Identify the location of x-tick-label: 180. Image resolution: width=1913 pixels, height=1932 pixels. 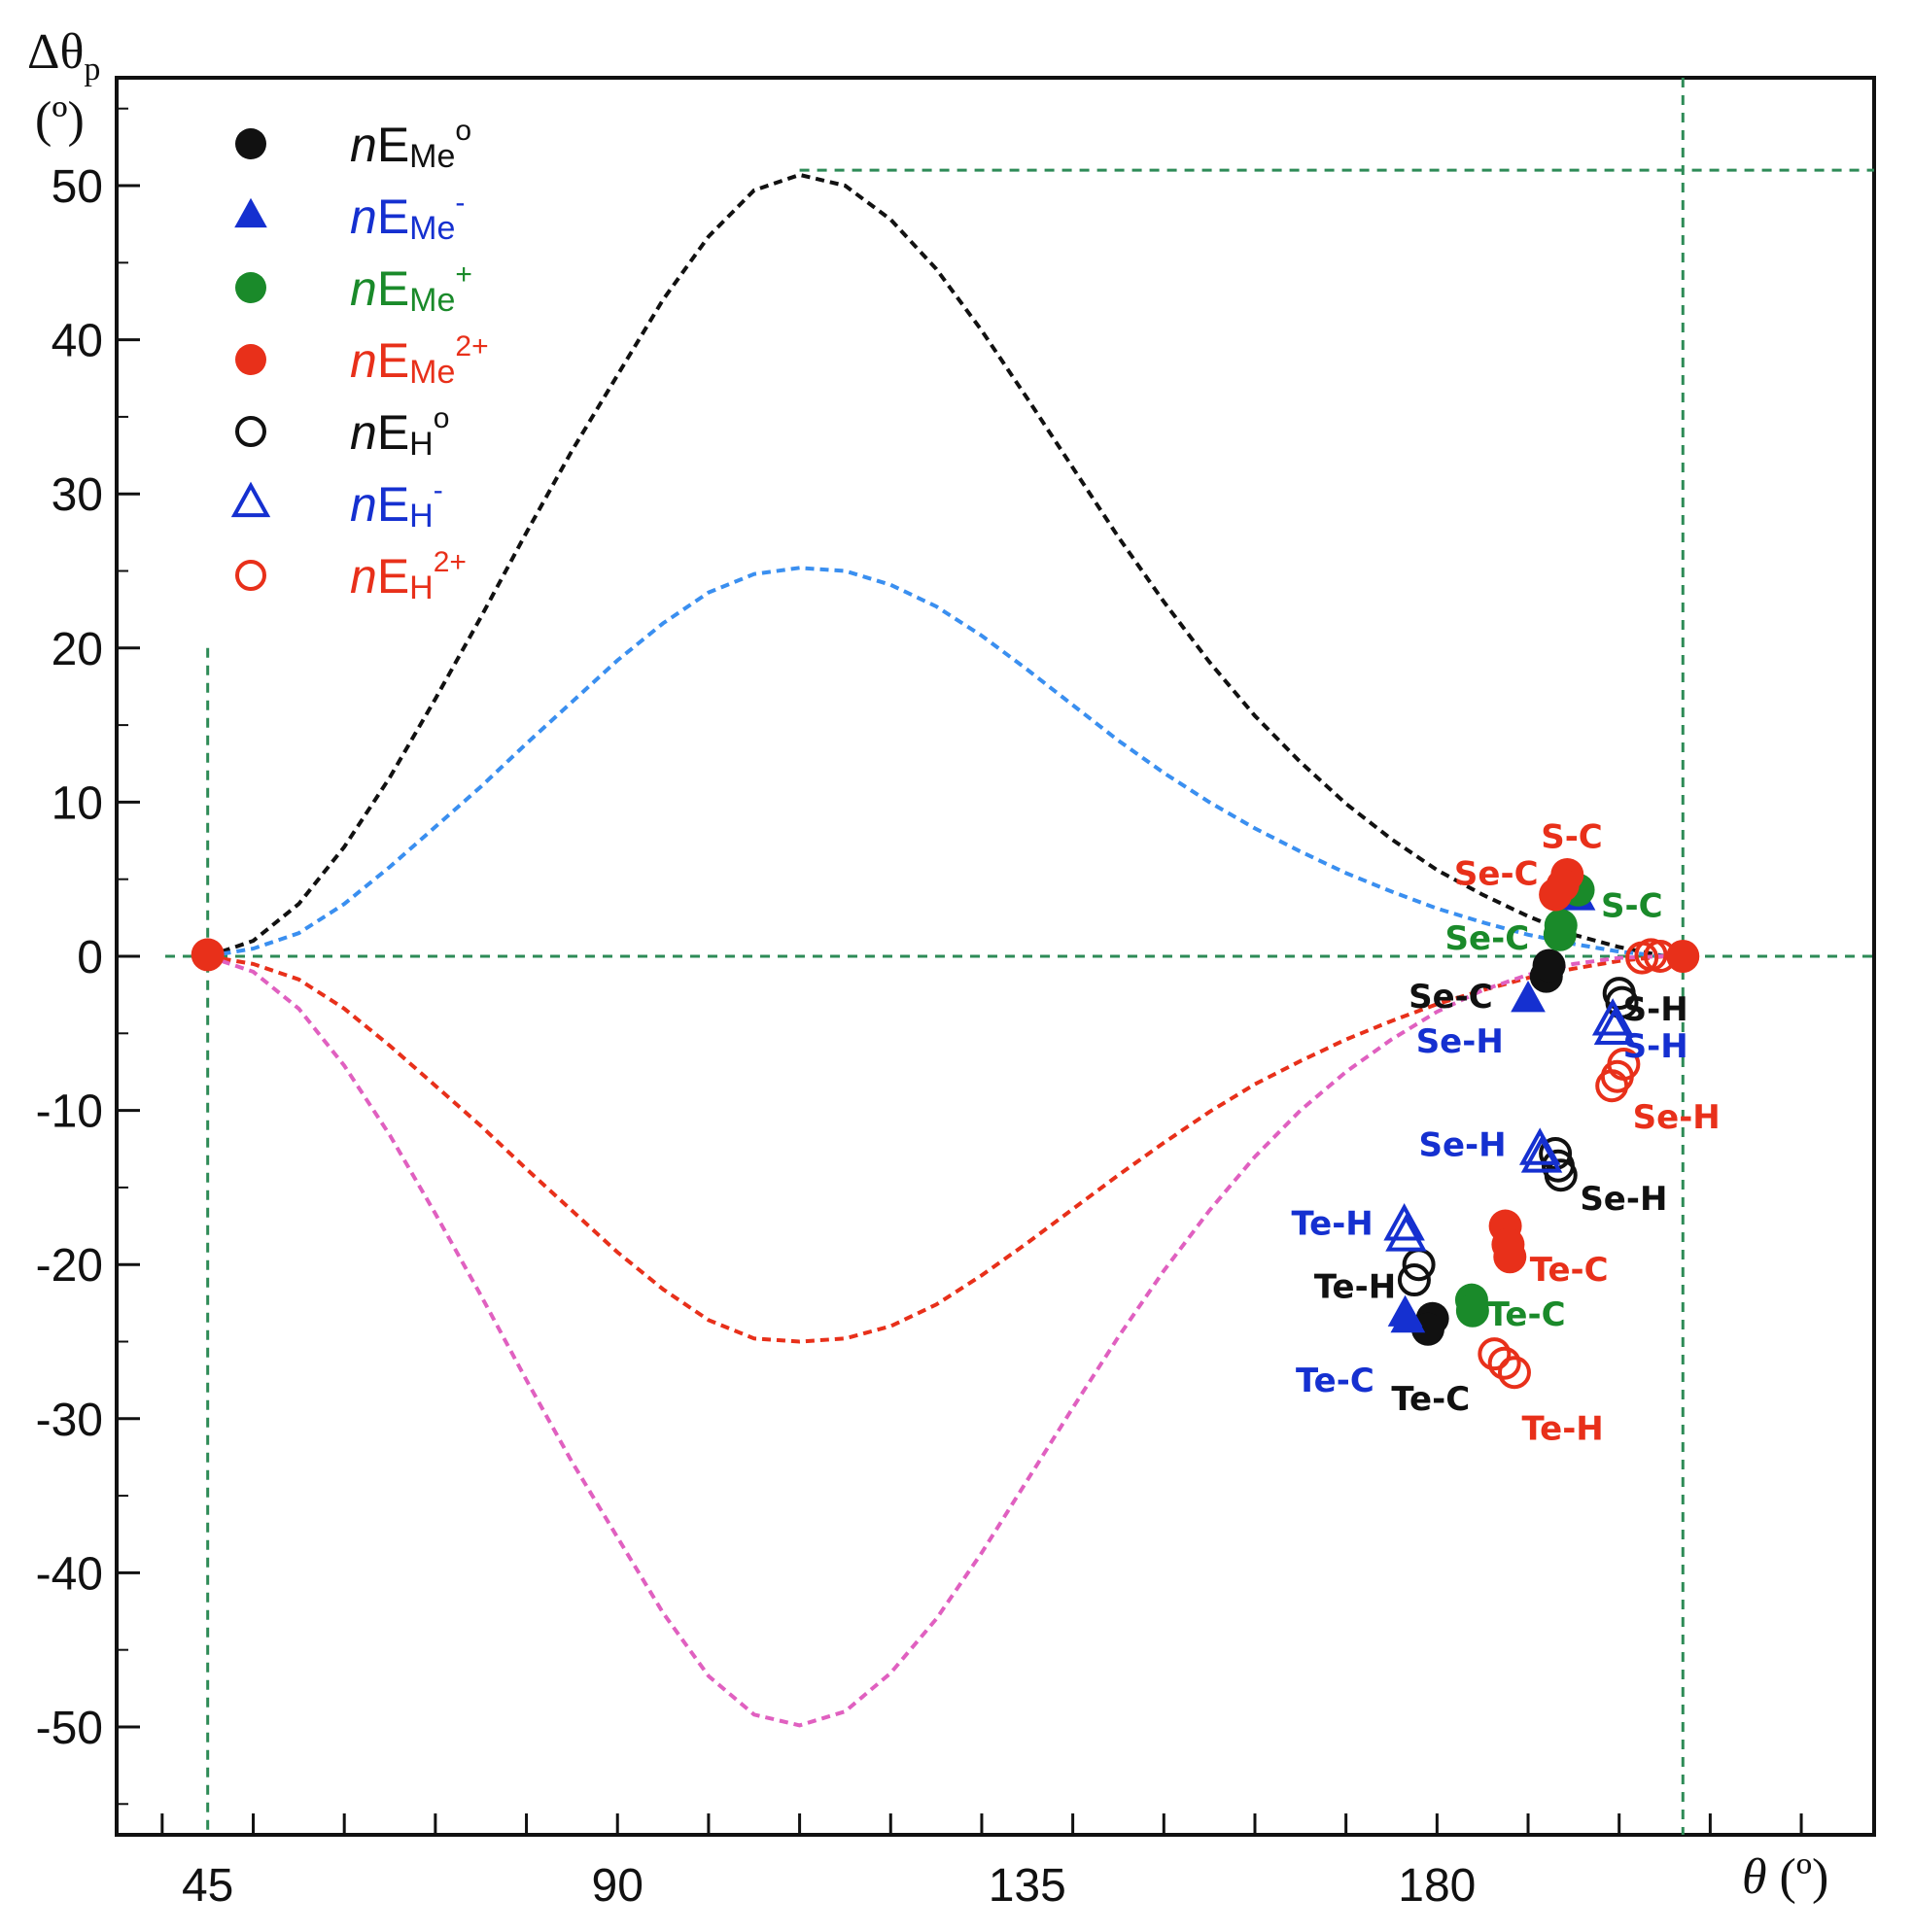
(1437, 1886).